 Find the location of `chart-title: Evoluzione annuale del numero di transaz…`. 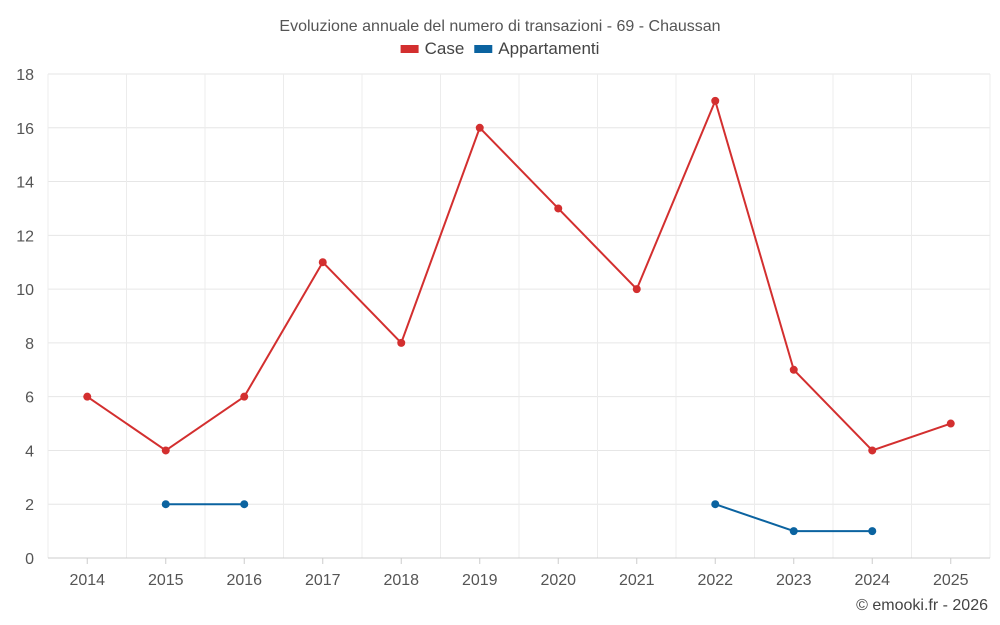

chart-title: Evoluzione annuale del numero di transaz… is located at coordinates (499, 26).